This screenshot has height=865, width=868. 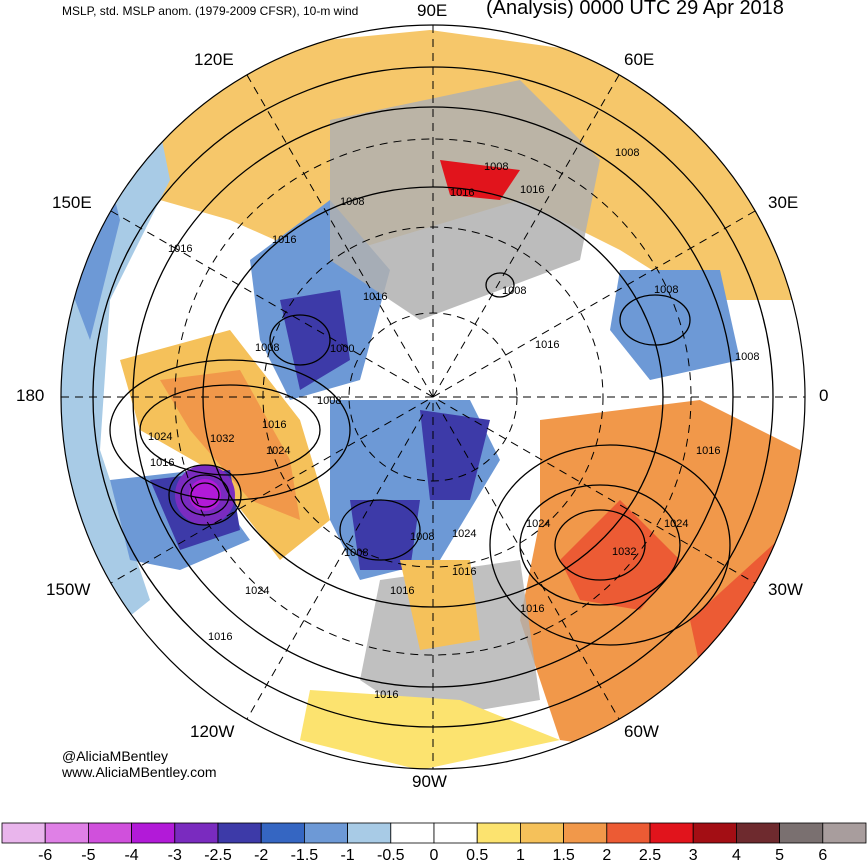 What do you see at coordinates (261, 855) in the screenshot?
I see `colorbar-tick-label: -2` at bounding box center [261, 855].